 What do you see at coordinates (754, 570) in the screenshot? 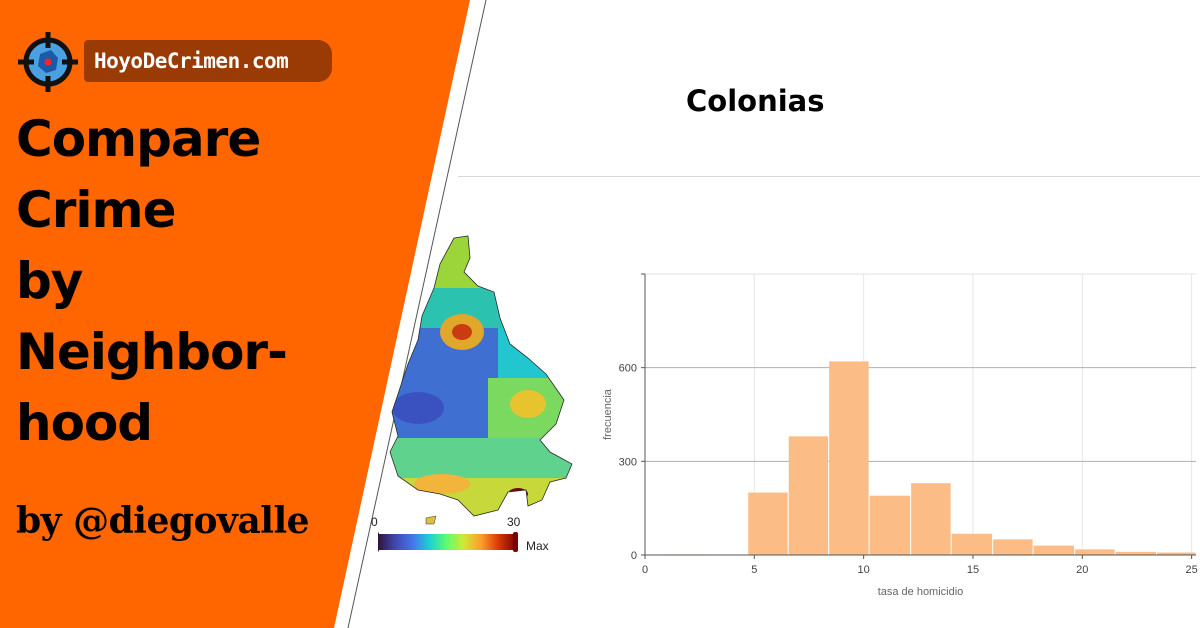
I see `x-tick-label: 5` at bounding box center [754, 570].